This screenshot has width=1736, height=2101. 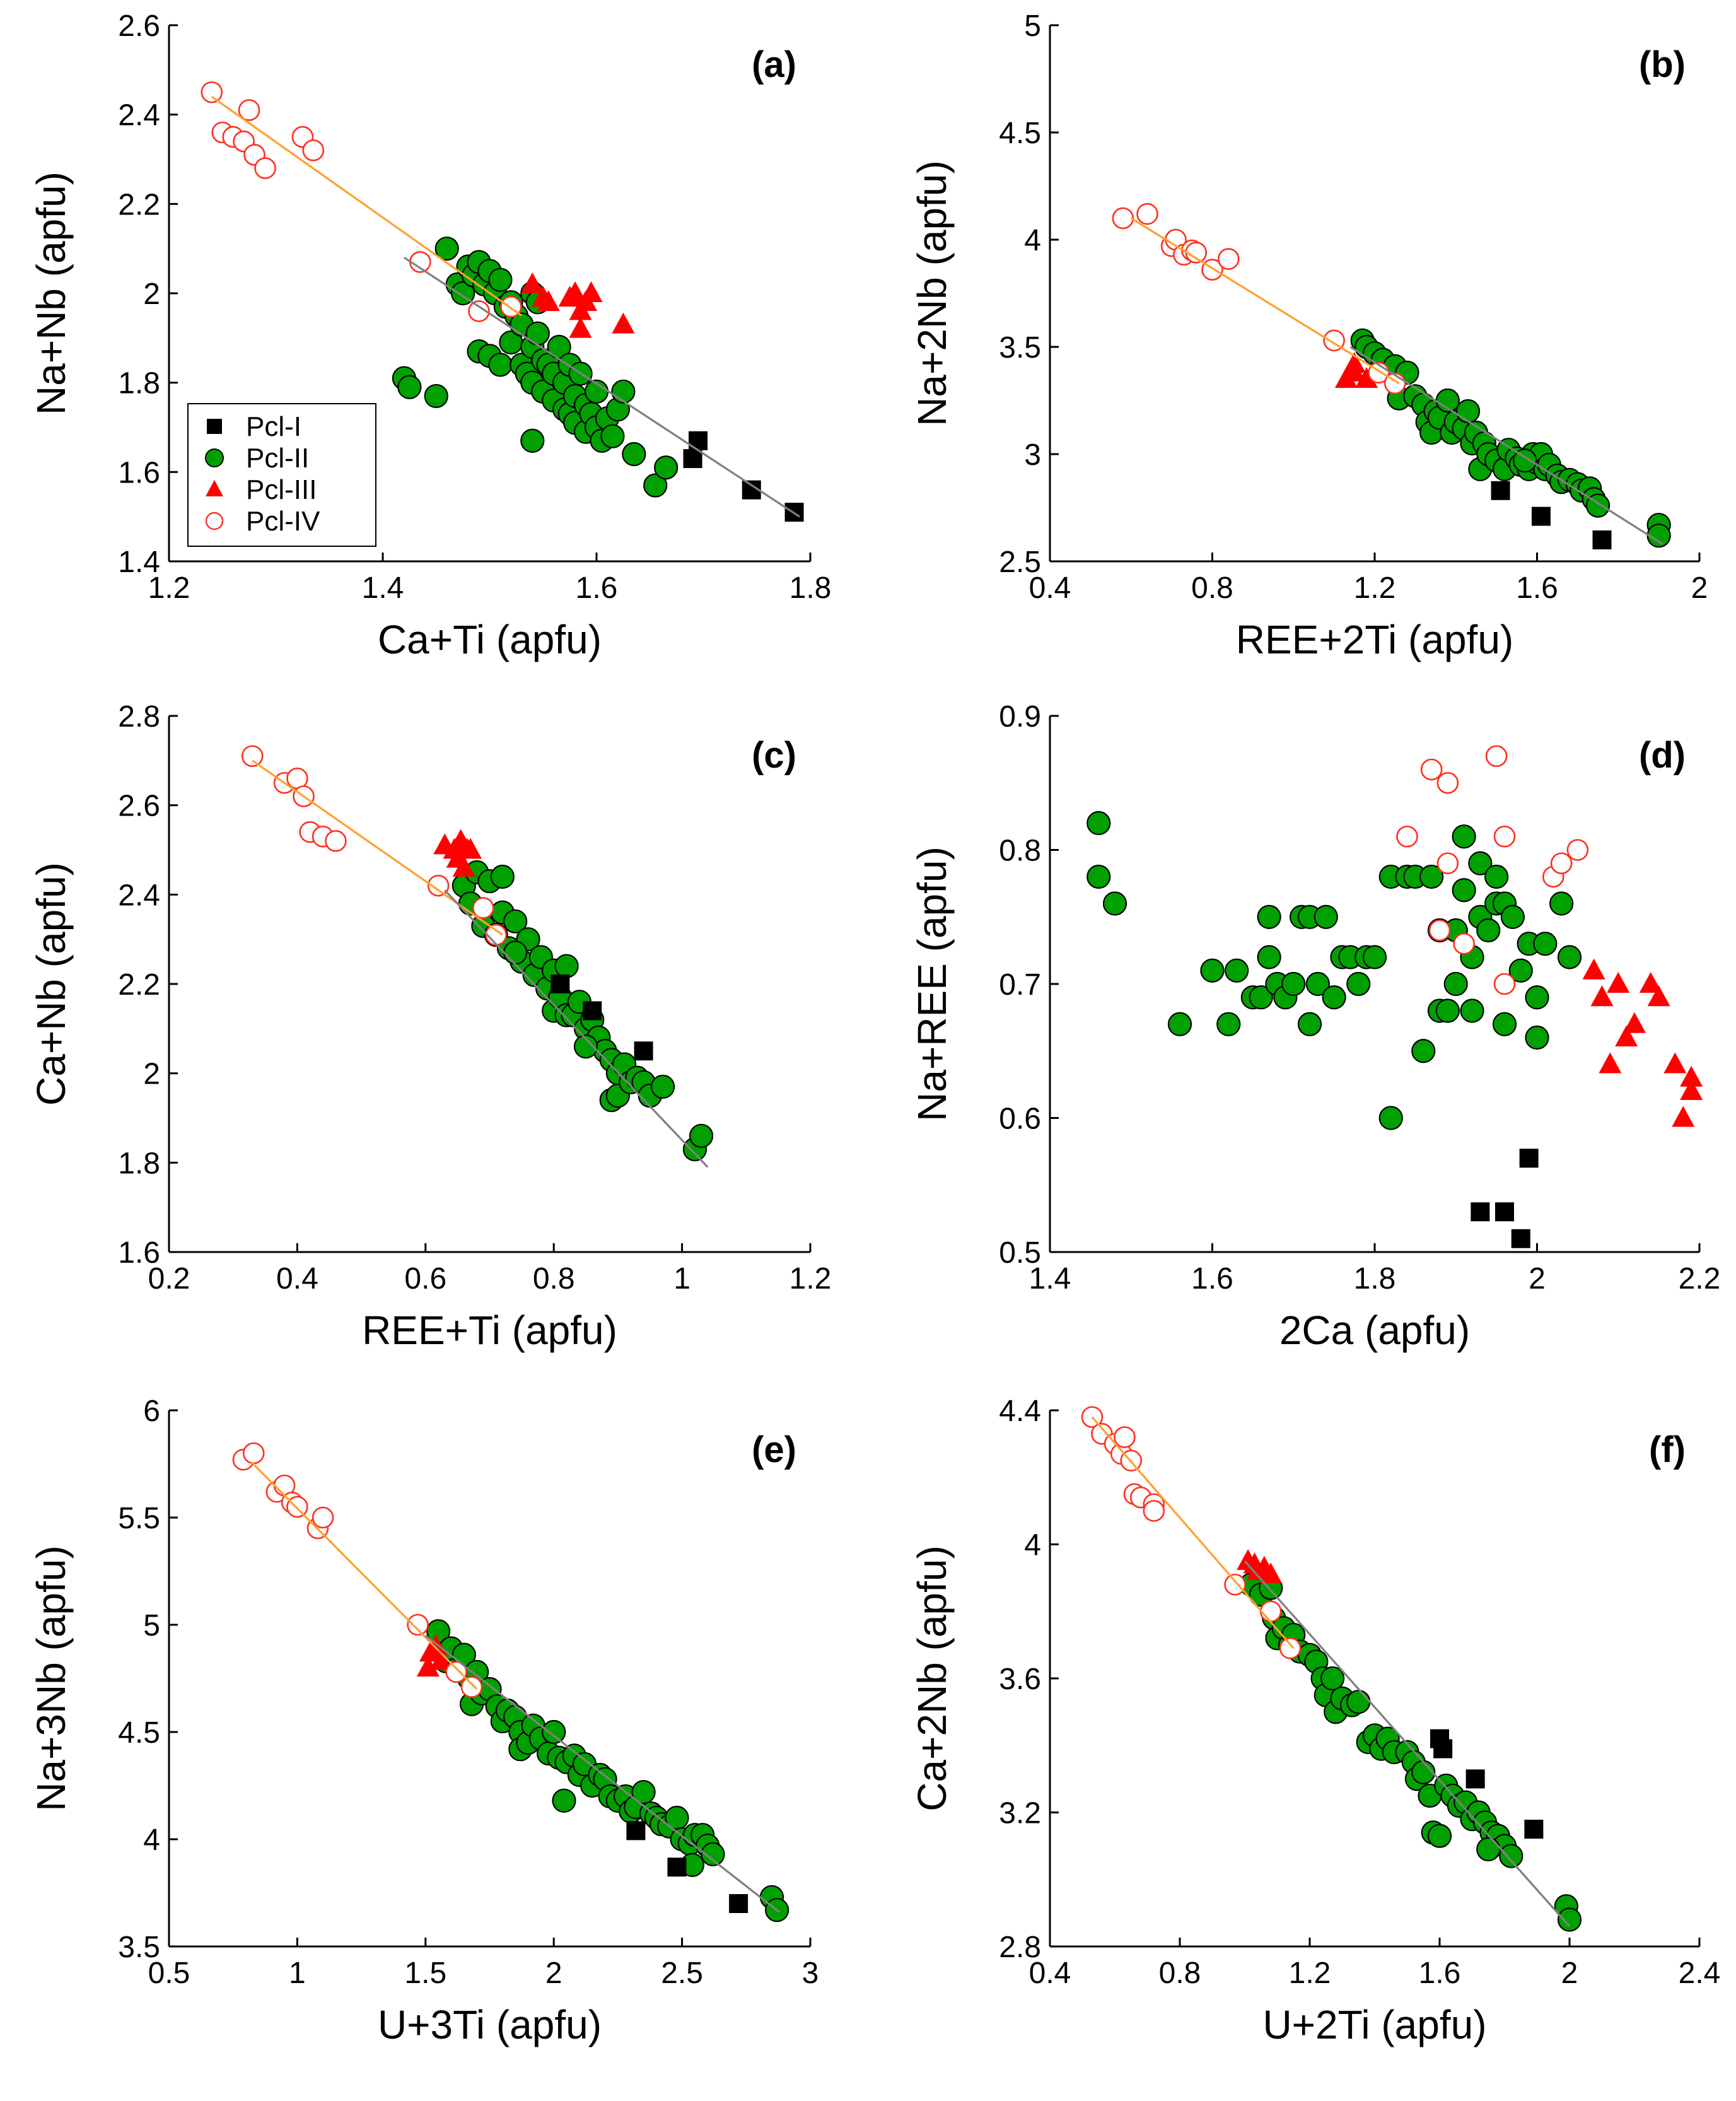 I want to click on y-tick-label: 3.6, so click(x=1020, y=1679).